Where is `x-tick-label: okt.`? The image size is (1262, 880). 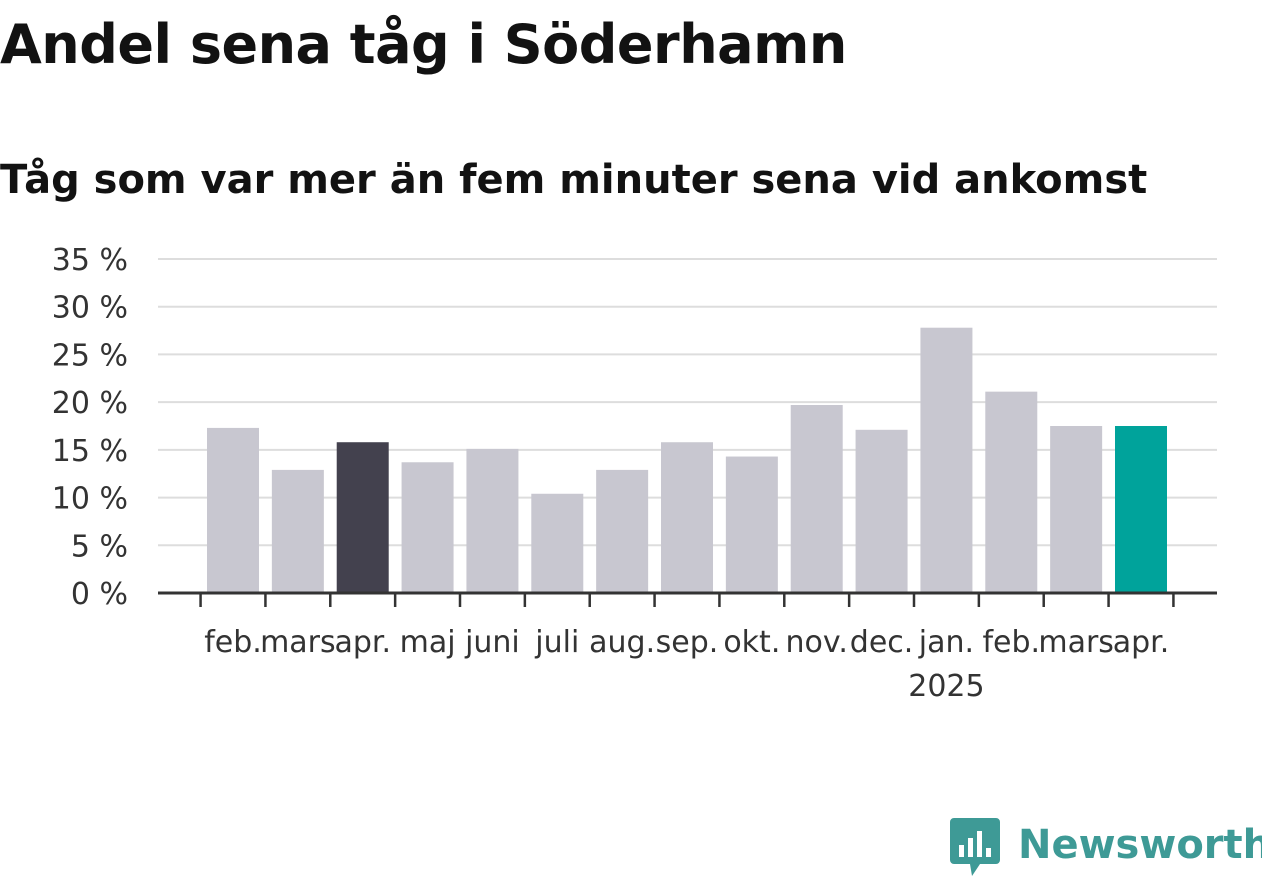
x-tick-label: okt. is located at coordinates (751, 642).